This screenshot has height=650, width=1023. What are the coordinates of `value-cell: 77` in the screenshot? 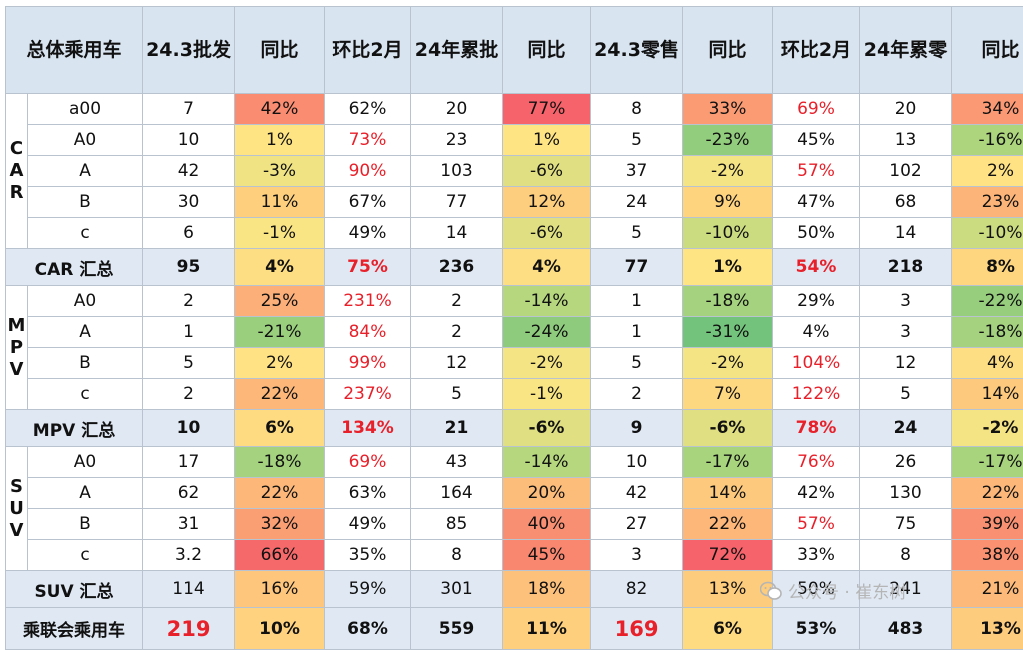 It's located at (637, 267).